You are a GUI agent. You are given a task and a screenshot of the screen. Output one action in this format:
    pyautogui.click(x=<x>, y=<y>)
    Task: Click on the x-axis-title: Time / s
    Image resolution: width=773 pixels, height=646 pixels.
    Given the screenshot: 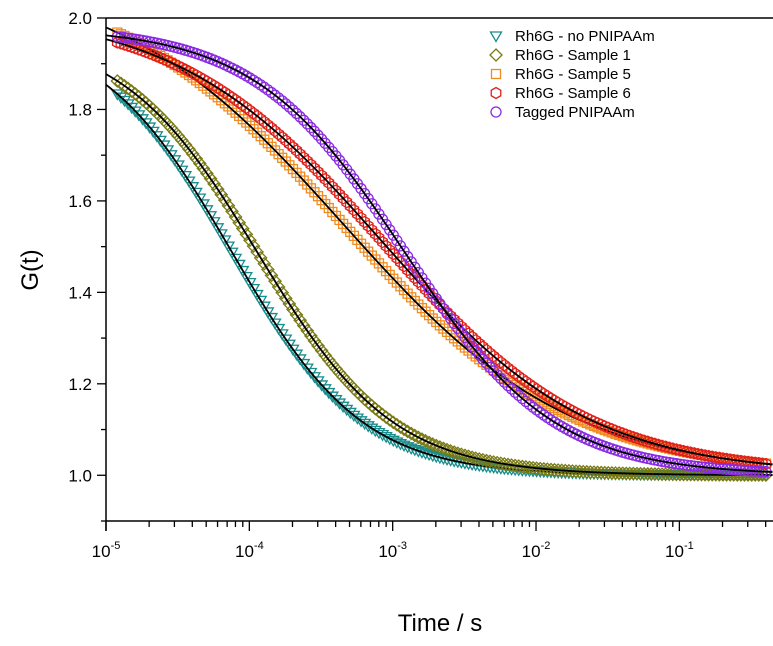 What is the action you would take?
    pyautogui.click(x=440, y=623)
    